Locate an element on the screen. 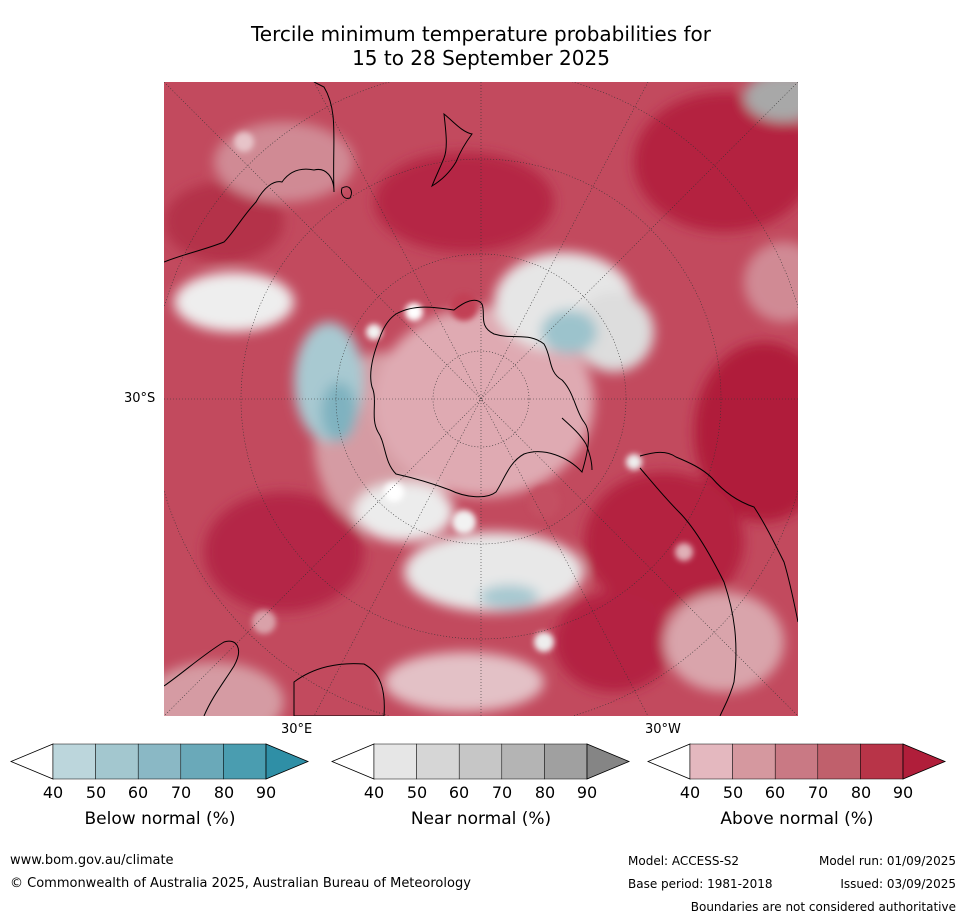 This screenshot has width=965, height=919. colorbar-near-normal: 40 50 60 70 80 90 Near normal (%) is located at coordinates (481, 786).